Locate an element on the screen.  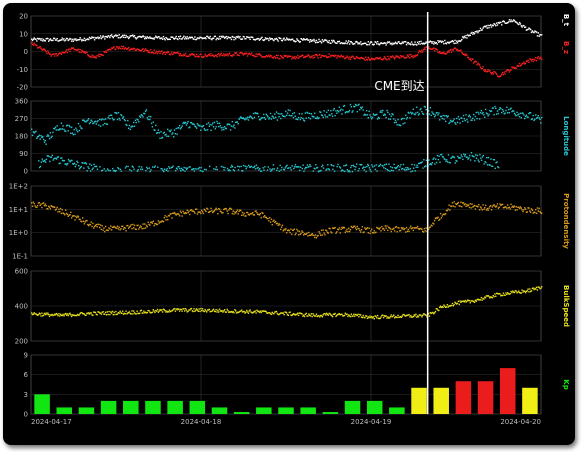
y-tick-label: 10 is located at coordinates (23, 34).